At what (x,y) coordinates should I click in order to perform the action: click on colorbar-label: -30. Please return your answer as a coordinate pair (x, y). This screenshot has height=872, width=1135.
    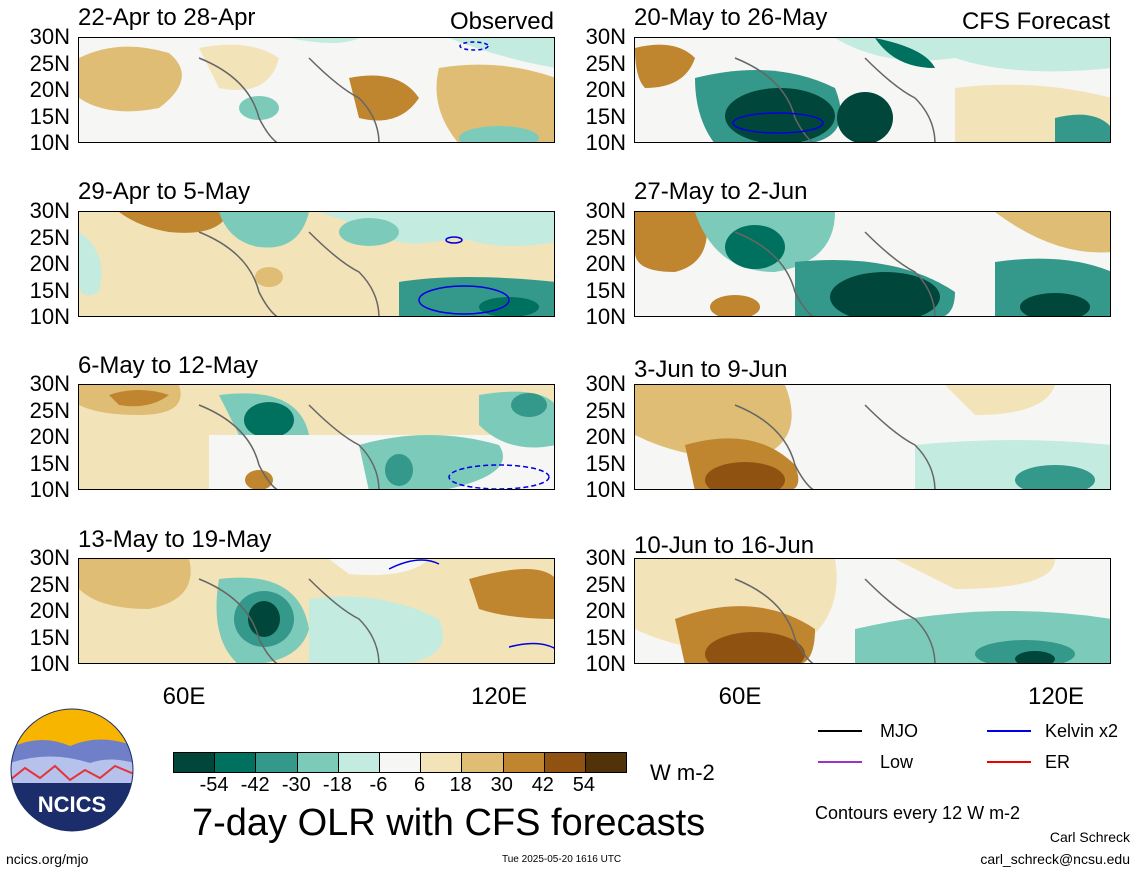
    Looking at the image, I should click on (296, 785).